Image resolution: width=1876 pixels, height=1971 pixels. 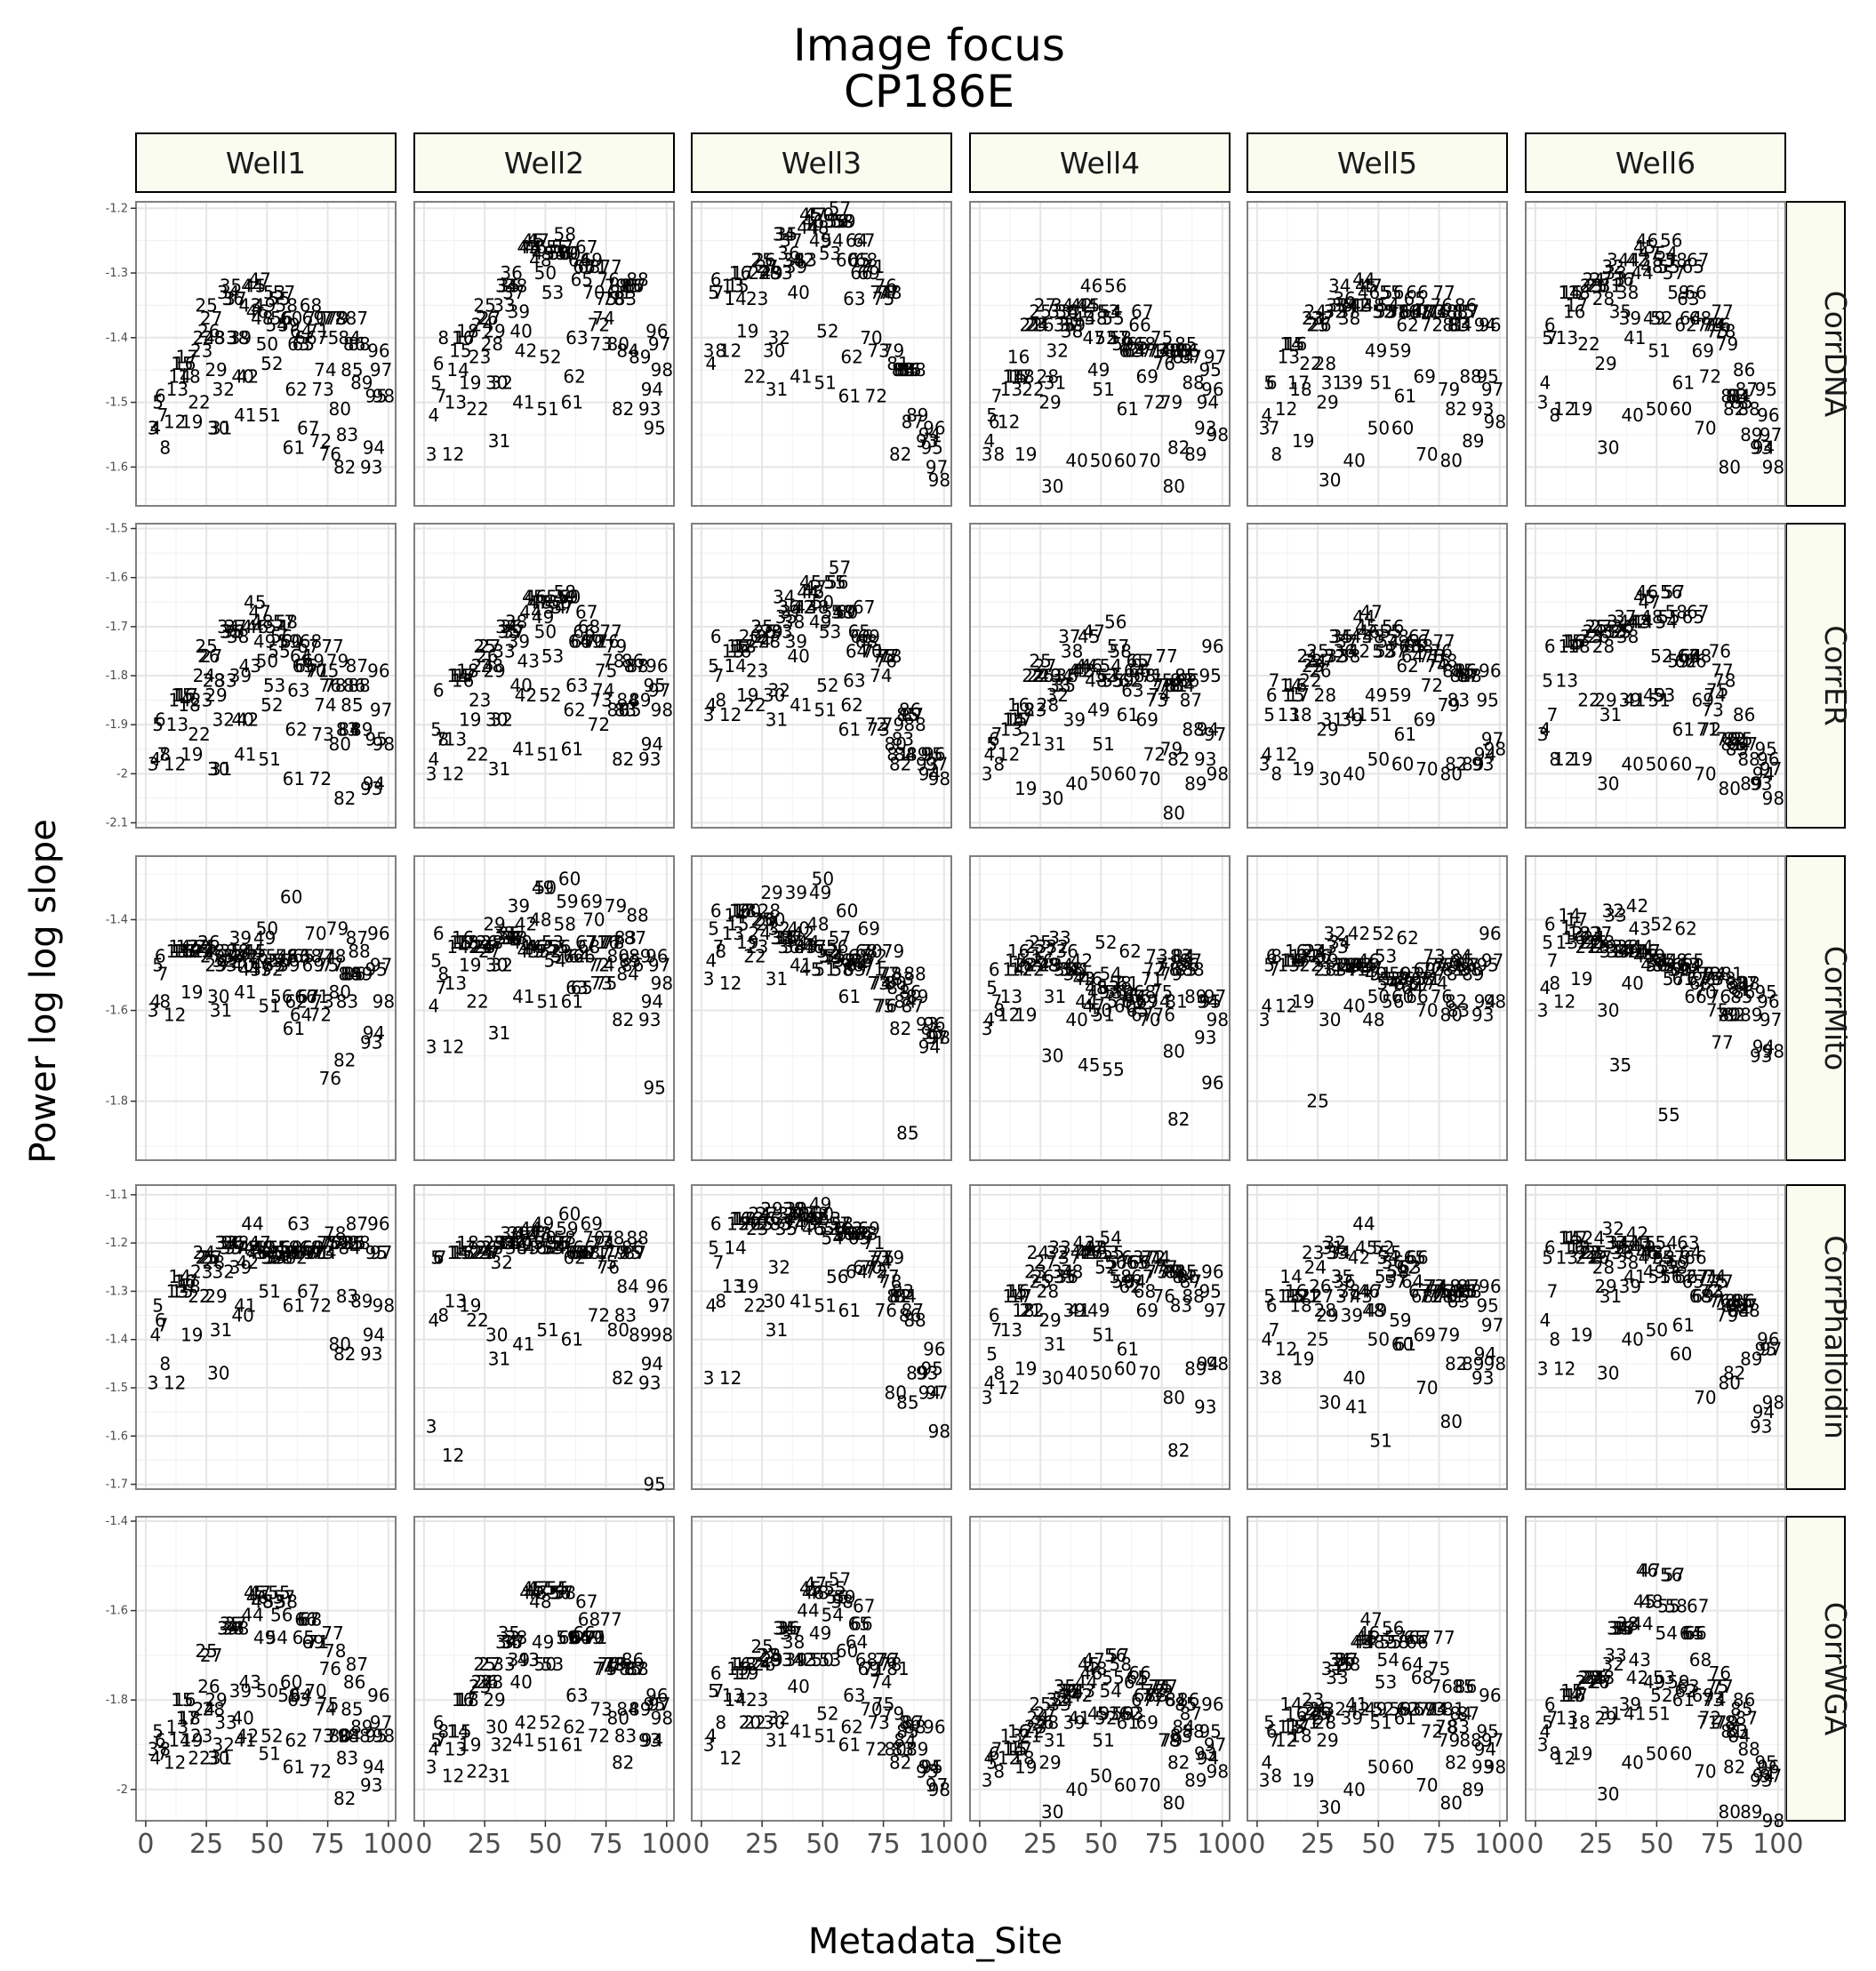 What do you see at coordinates (1727, 344) in the screenshot?
I see `data-point-label: 79` at bounding box center [1727, 344].